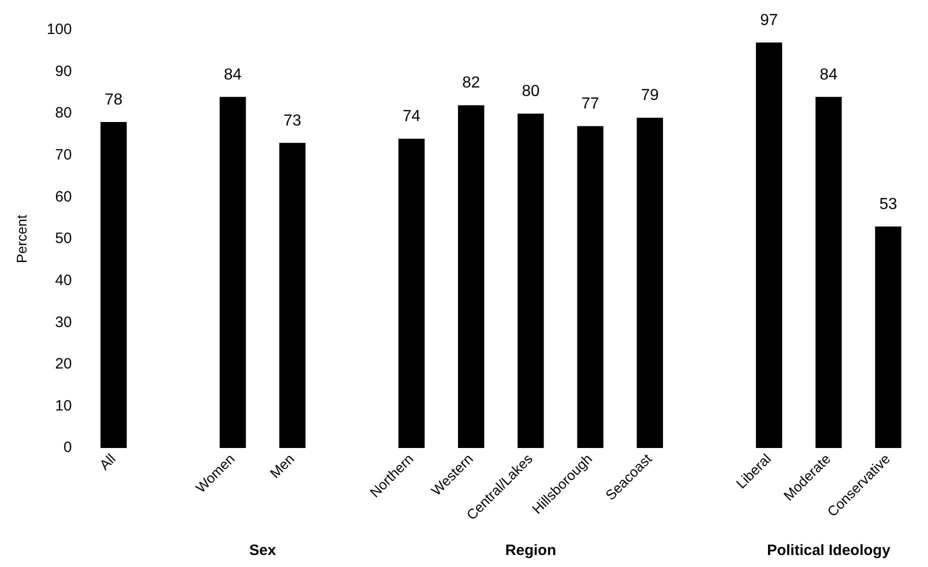 This screenshot has width=928, height=567. I want to click on data-label: 78, so click(113, 99).